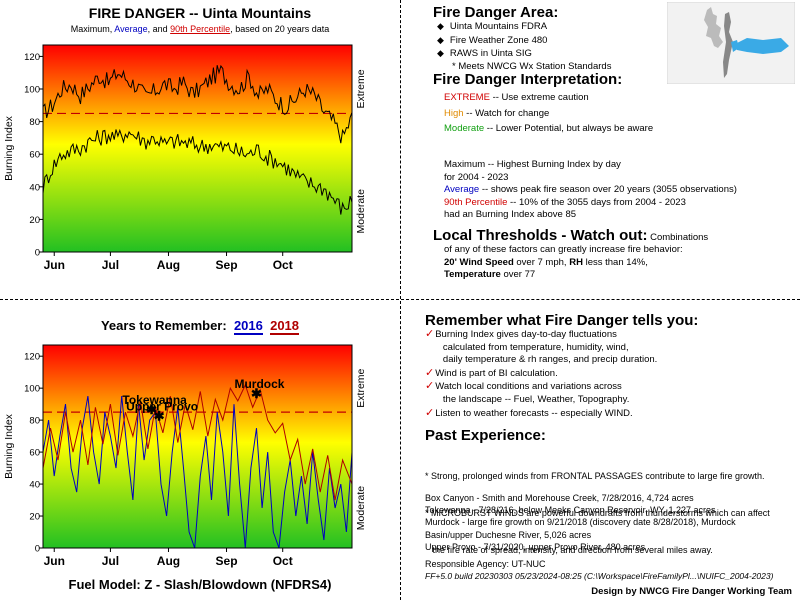 The image size is (800, 600). Describe the element at coordinates (92, 29) in the screenshot. I see `subtitle-max: Maximum,` at that location.